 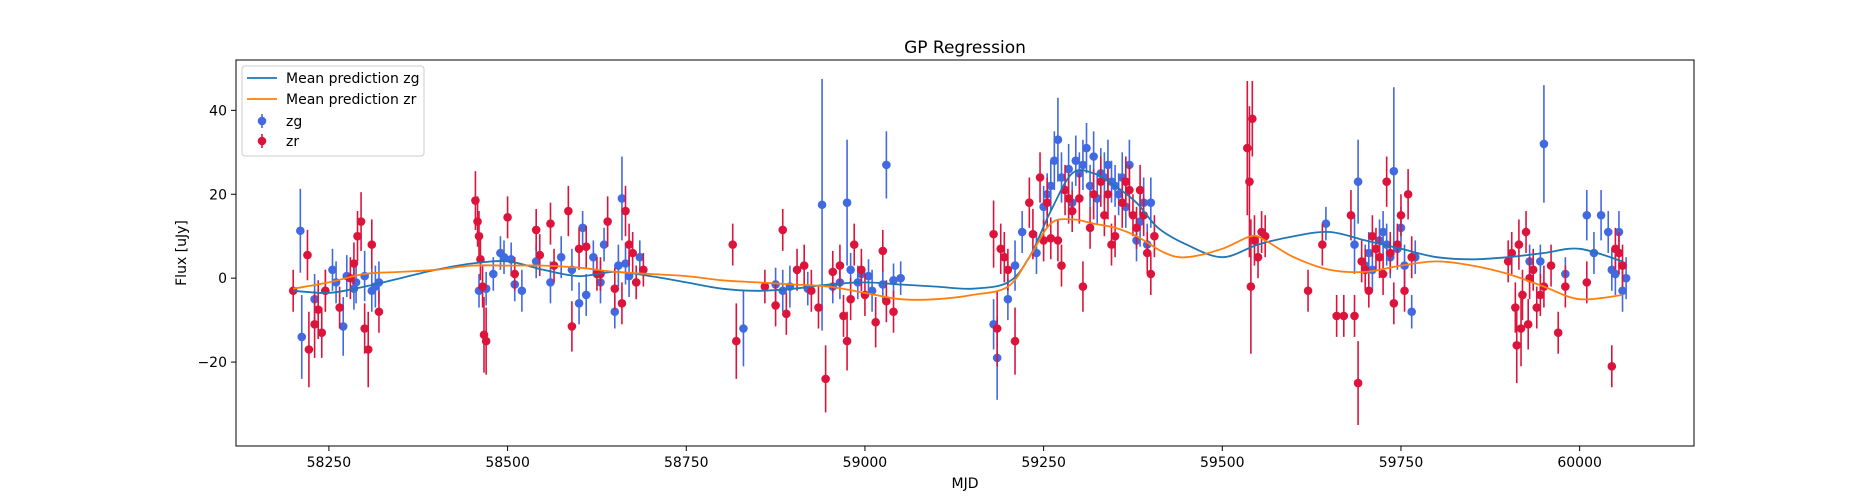 What do you see at coordinates (216, 237) in the screenshot?
I see `y-axis: −20 0 20 40` at bounding box center [216, 237].